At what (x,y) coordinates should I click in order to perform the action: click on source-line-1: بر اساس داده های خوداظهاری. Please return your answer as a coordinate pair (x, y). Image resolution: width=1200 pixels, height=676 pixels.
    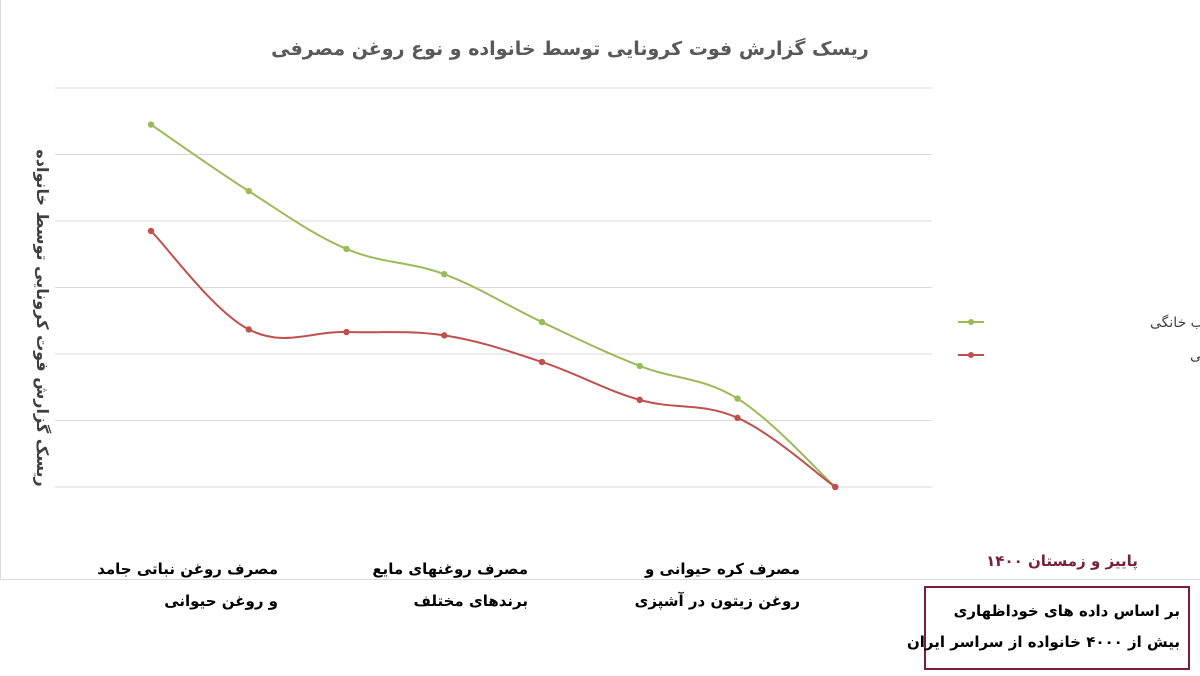
    Looking at the image, I should click on (1066, 611).